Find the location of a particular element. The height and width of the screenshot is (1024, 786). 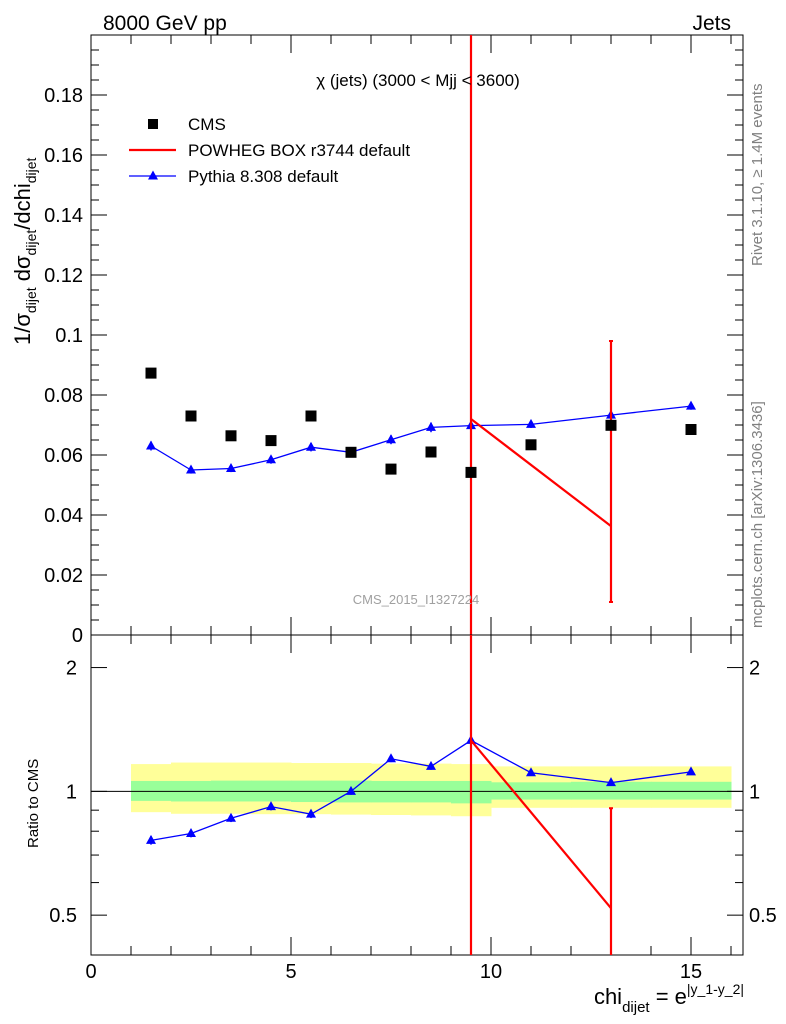

x-tick-label: 10 is located at coordinates (491, 972).